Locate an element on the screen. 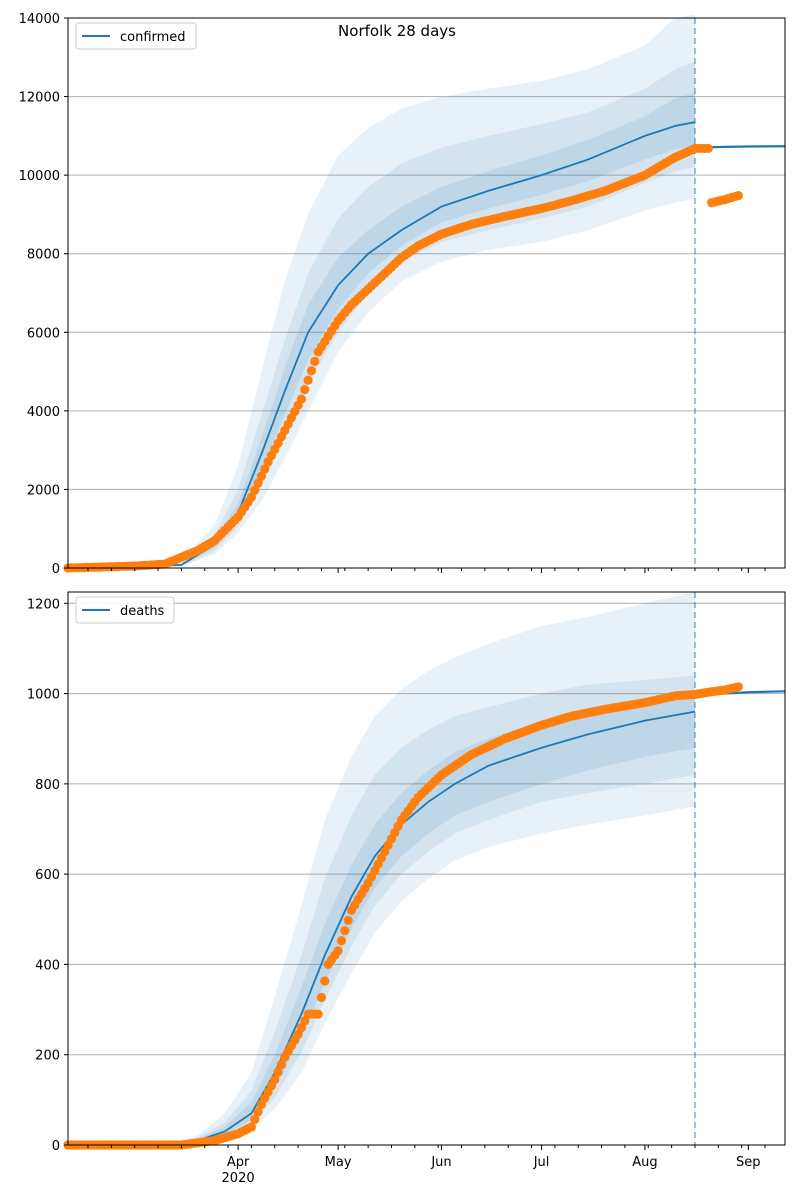 This screenshot has height=1200, width=800. x-tick-label: May is located at coordinates (338, 1162).